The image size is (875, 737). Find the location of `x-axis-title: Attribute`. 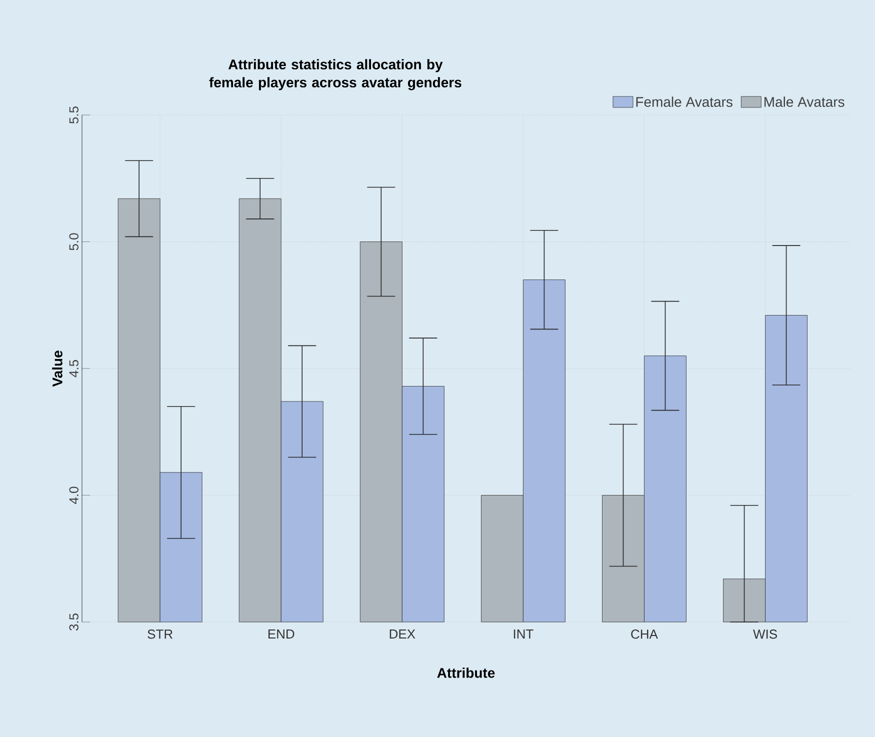

x-axis-title: Attribute is located at coordinates (466, 673).